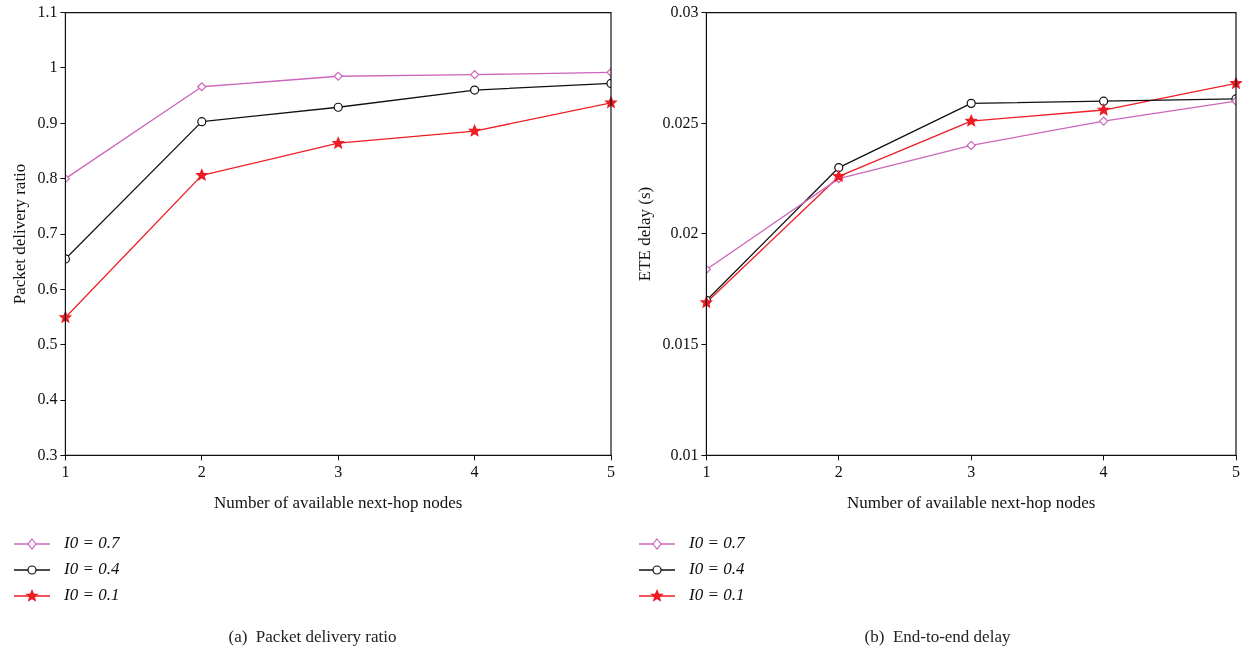 The width and height of the screenshot is (1251, 652). I want to click on text: (a) Packet delivery ratio, so click(312, 636).